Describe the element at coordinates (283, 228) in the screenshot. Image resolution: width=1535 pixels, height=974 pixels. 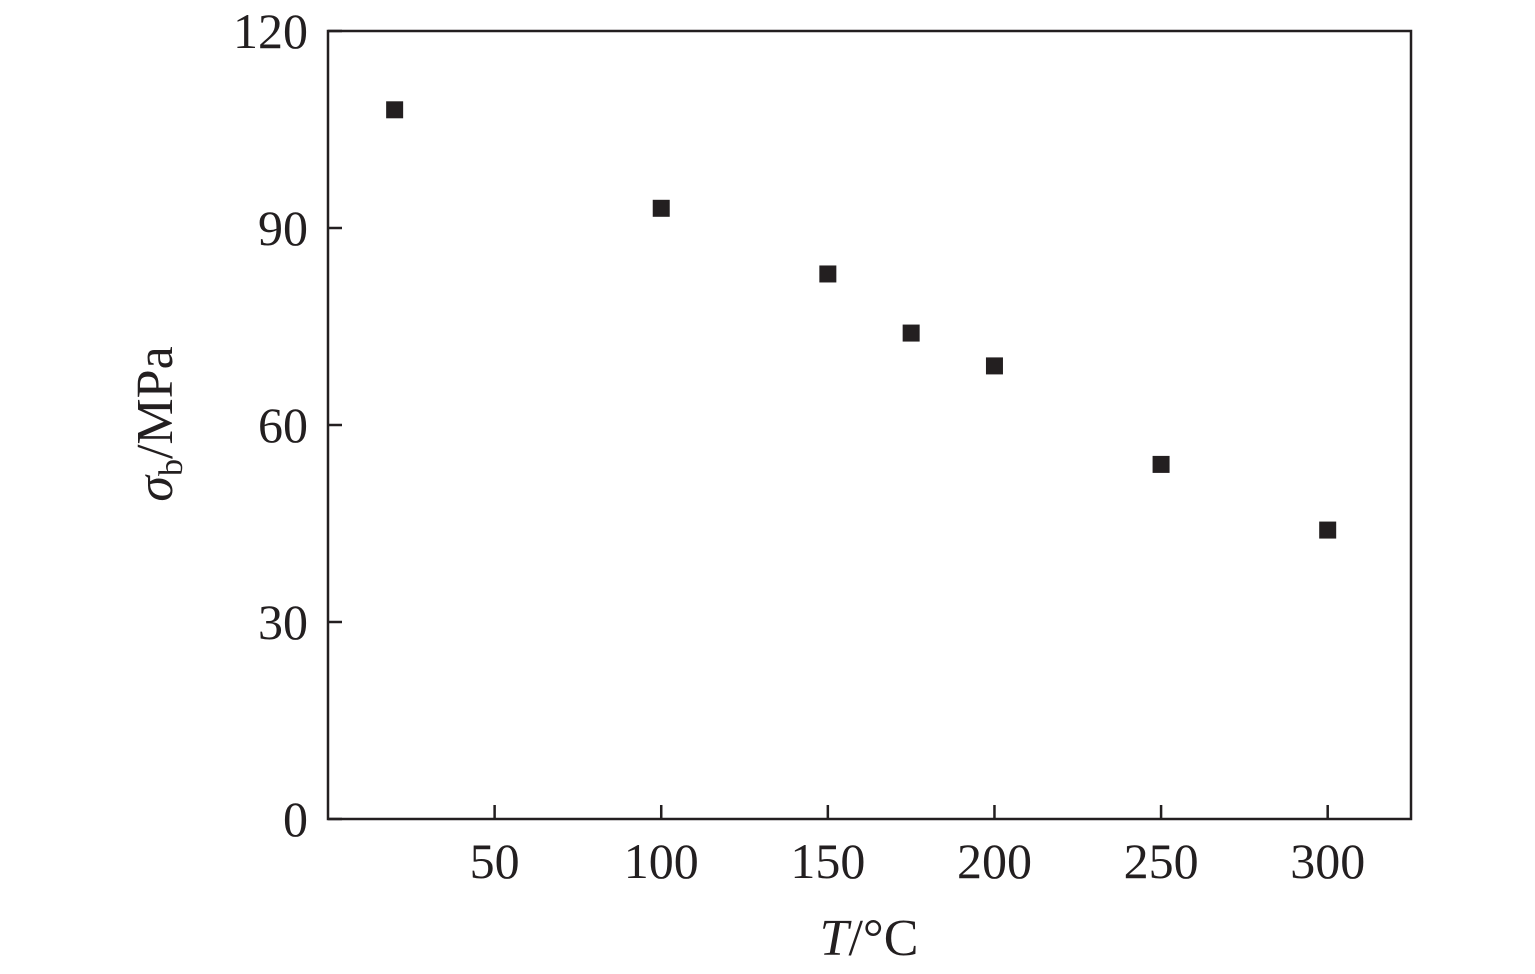
I see `y-tick-label: 90` at that location.